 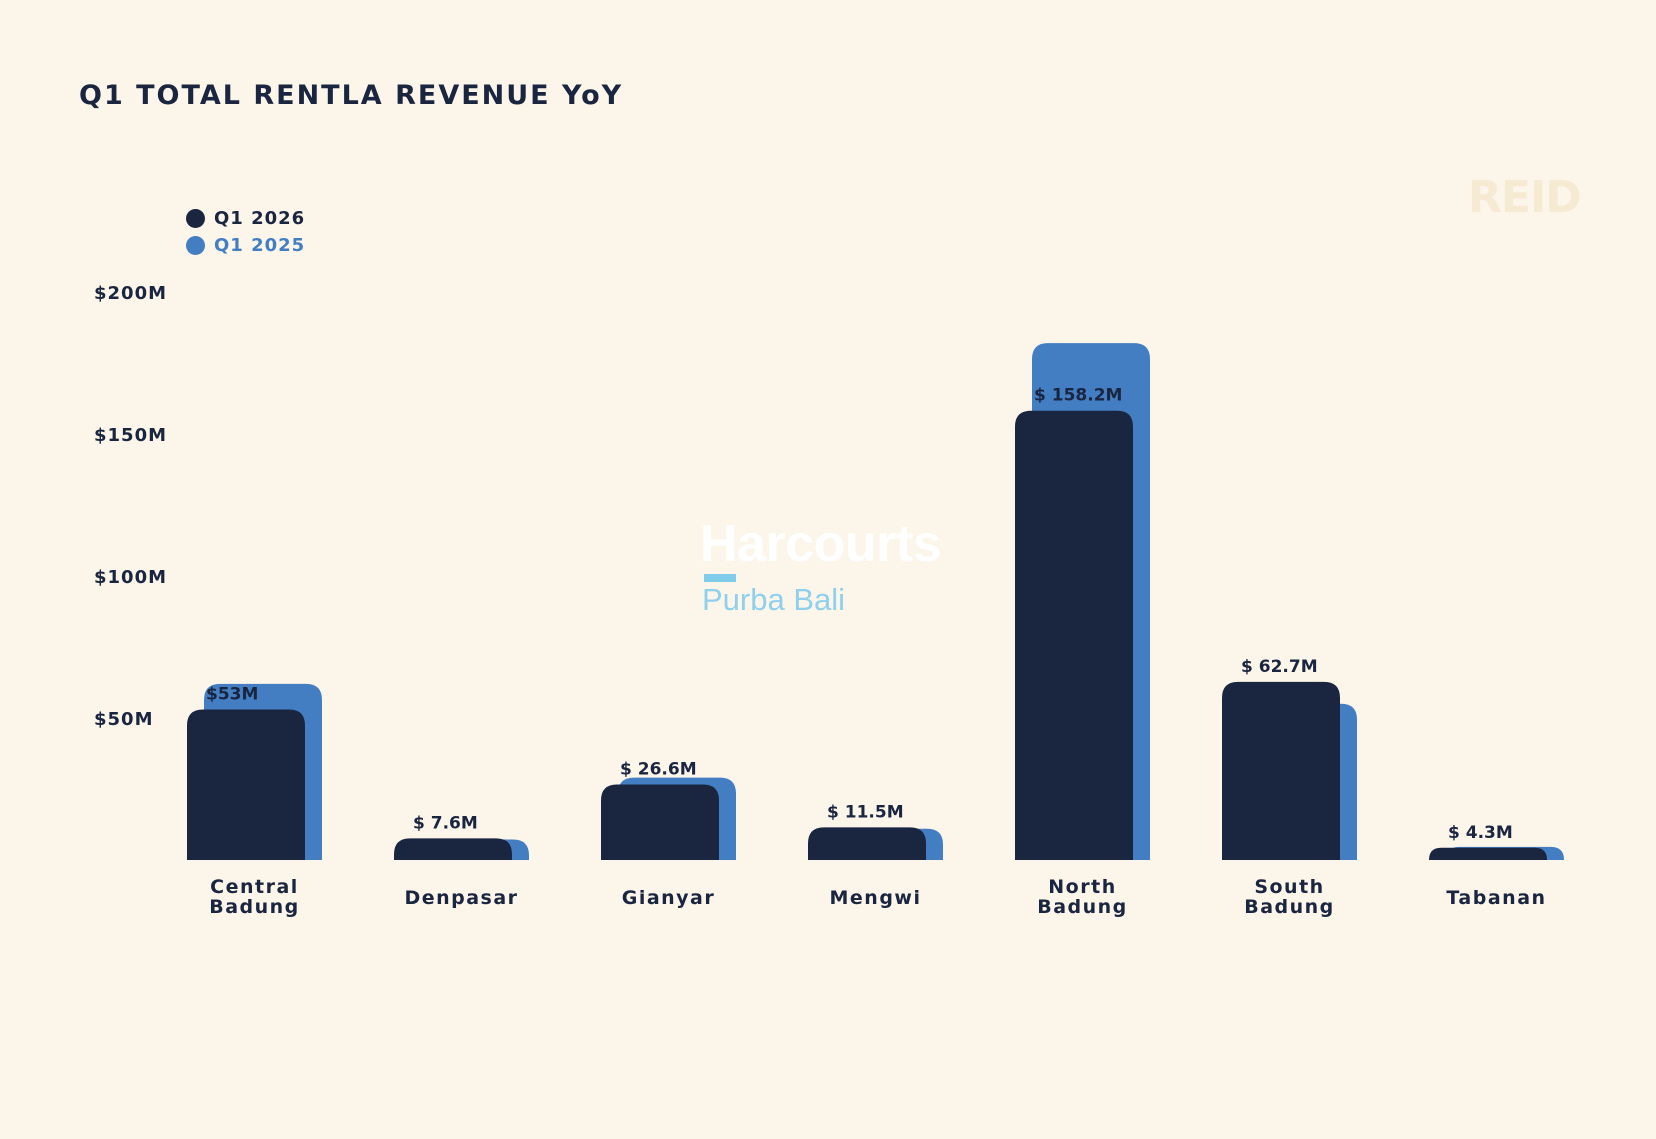 I want to click on y-tick-label: $150M, so click(x=130, y=435).